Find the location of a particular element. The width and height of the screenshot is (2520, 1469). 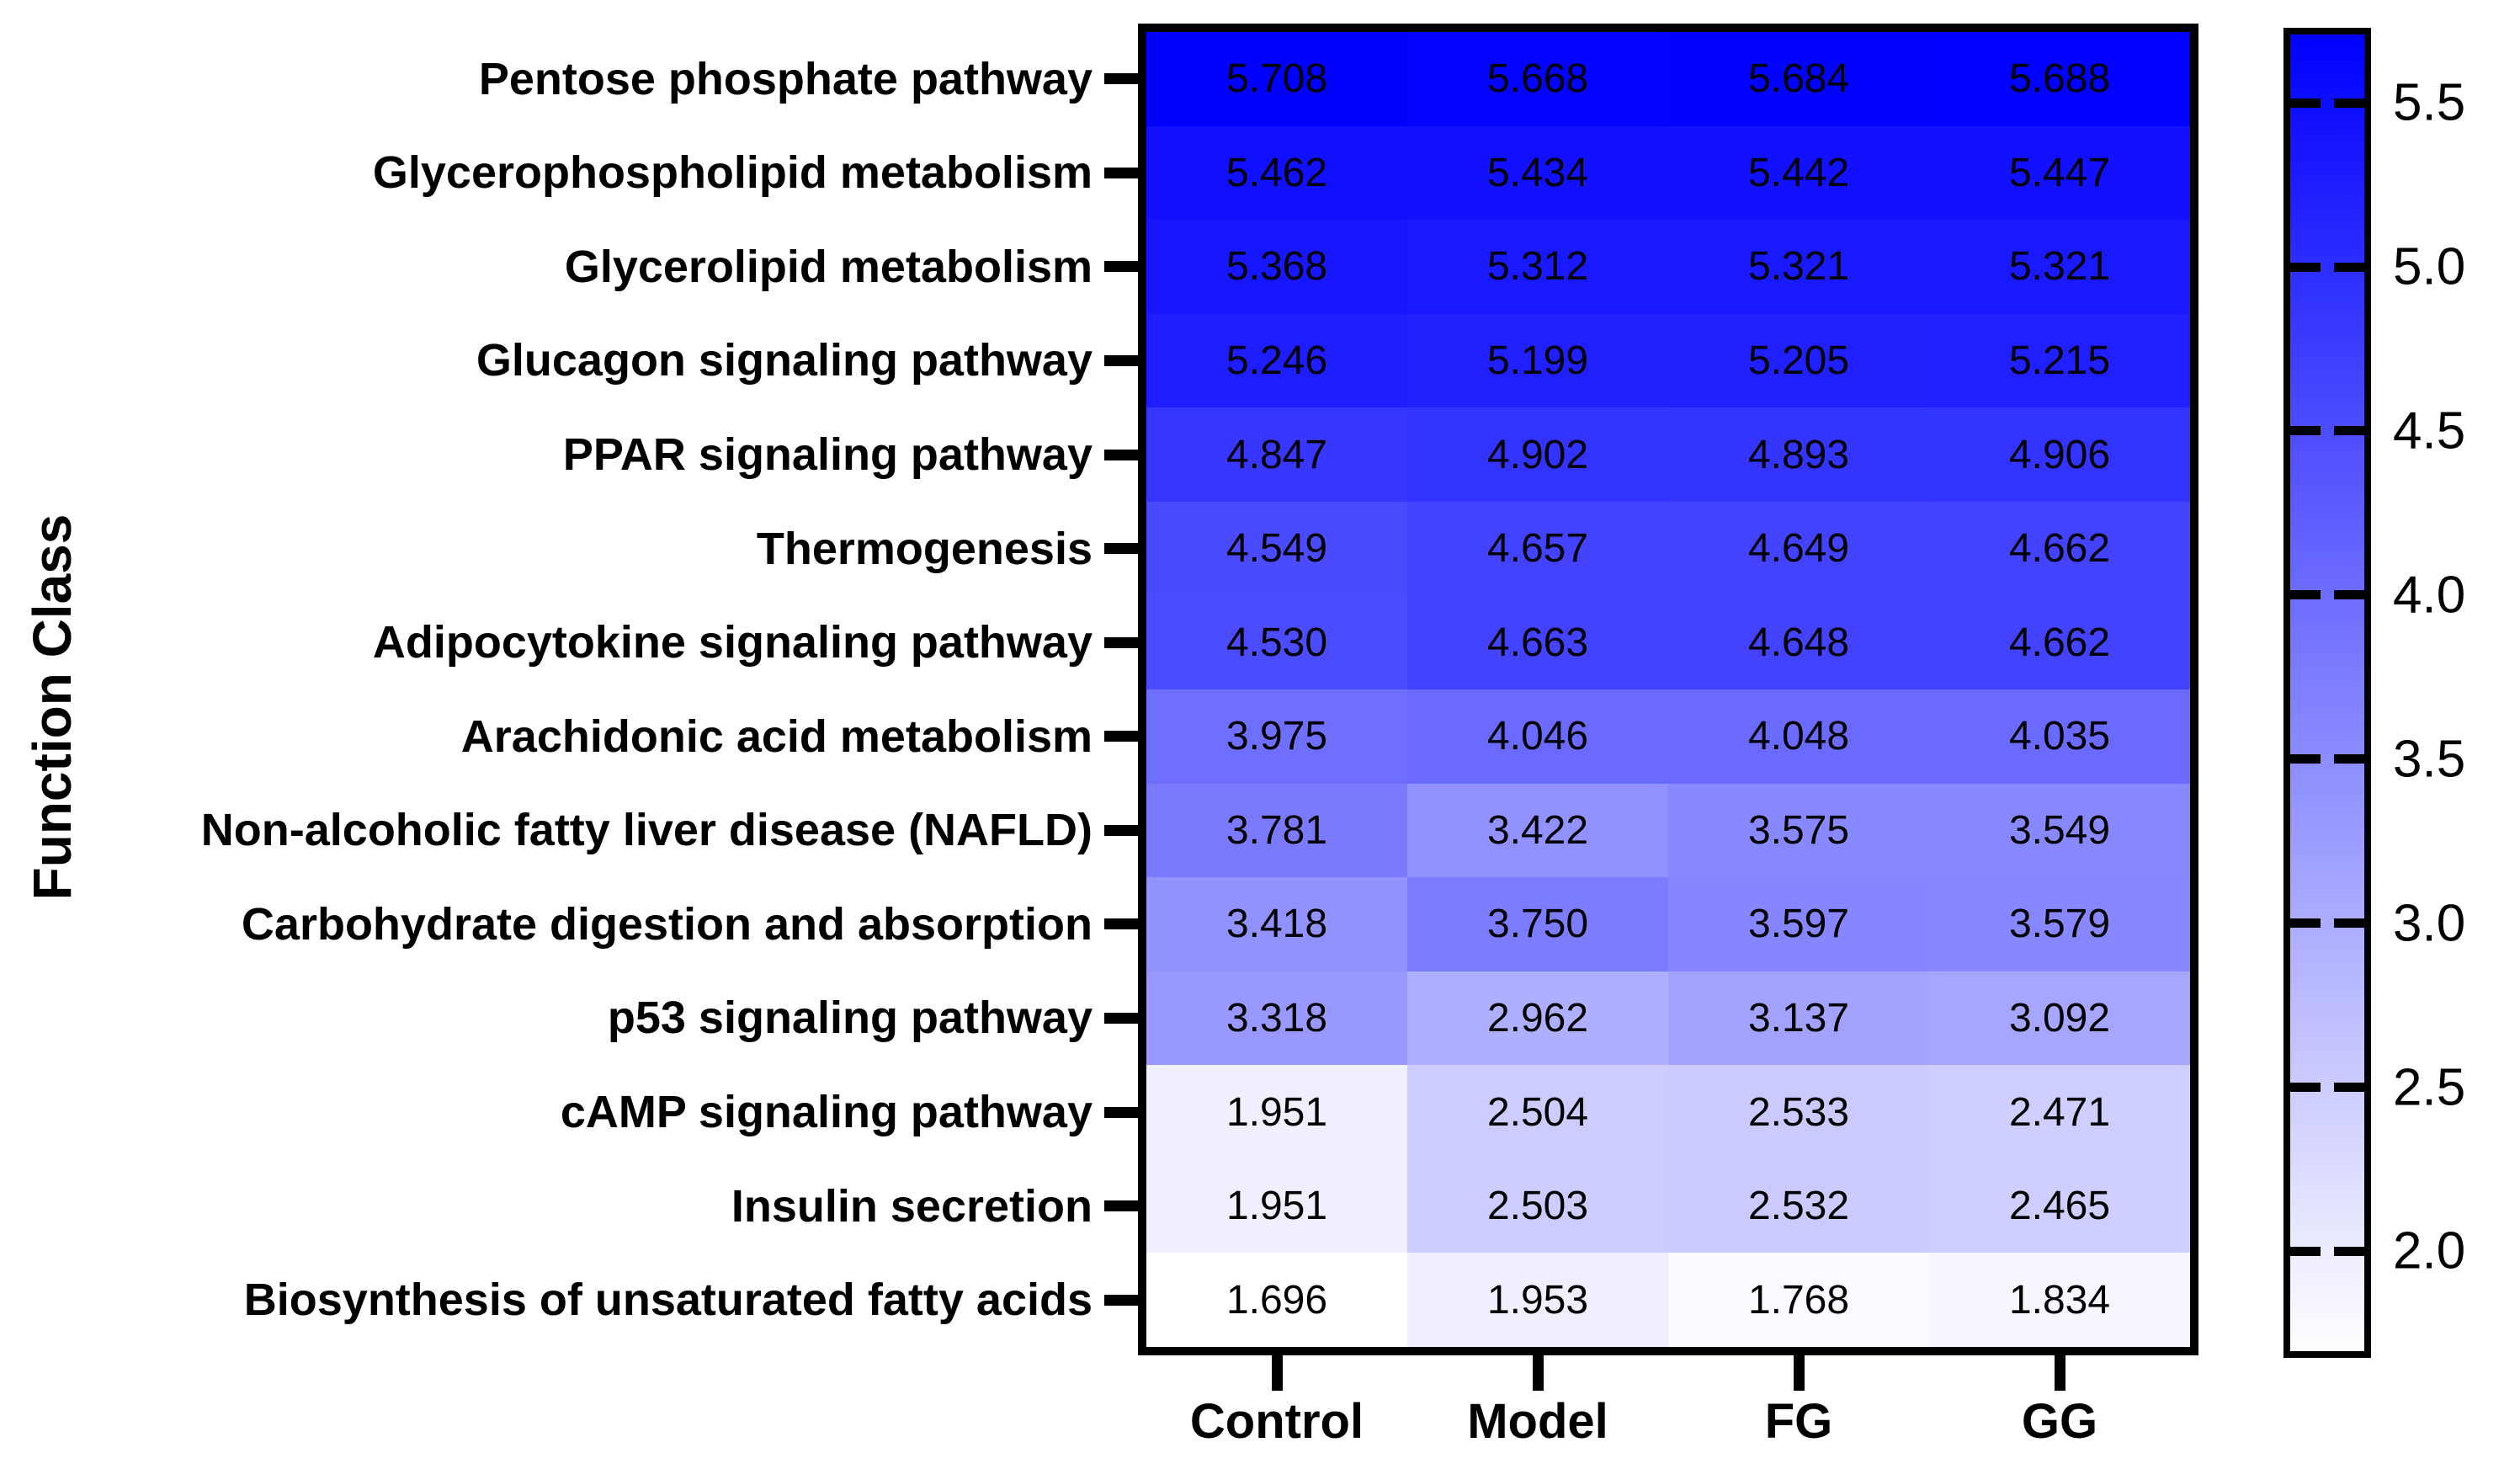

heatmap-cell: 2.504 is located at coordinates (1537, 1112).